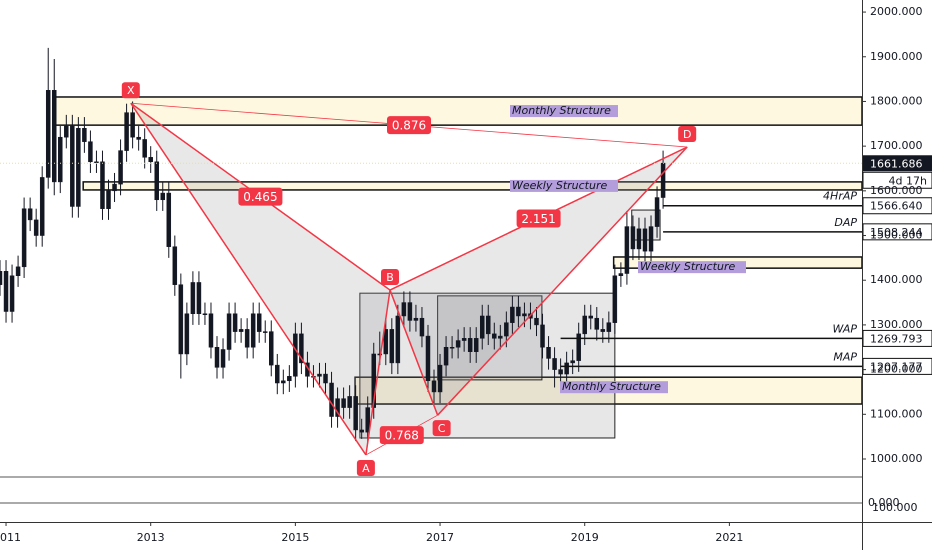  I want to click on x-tick-label: 2013, so click(151, 537).